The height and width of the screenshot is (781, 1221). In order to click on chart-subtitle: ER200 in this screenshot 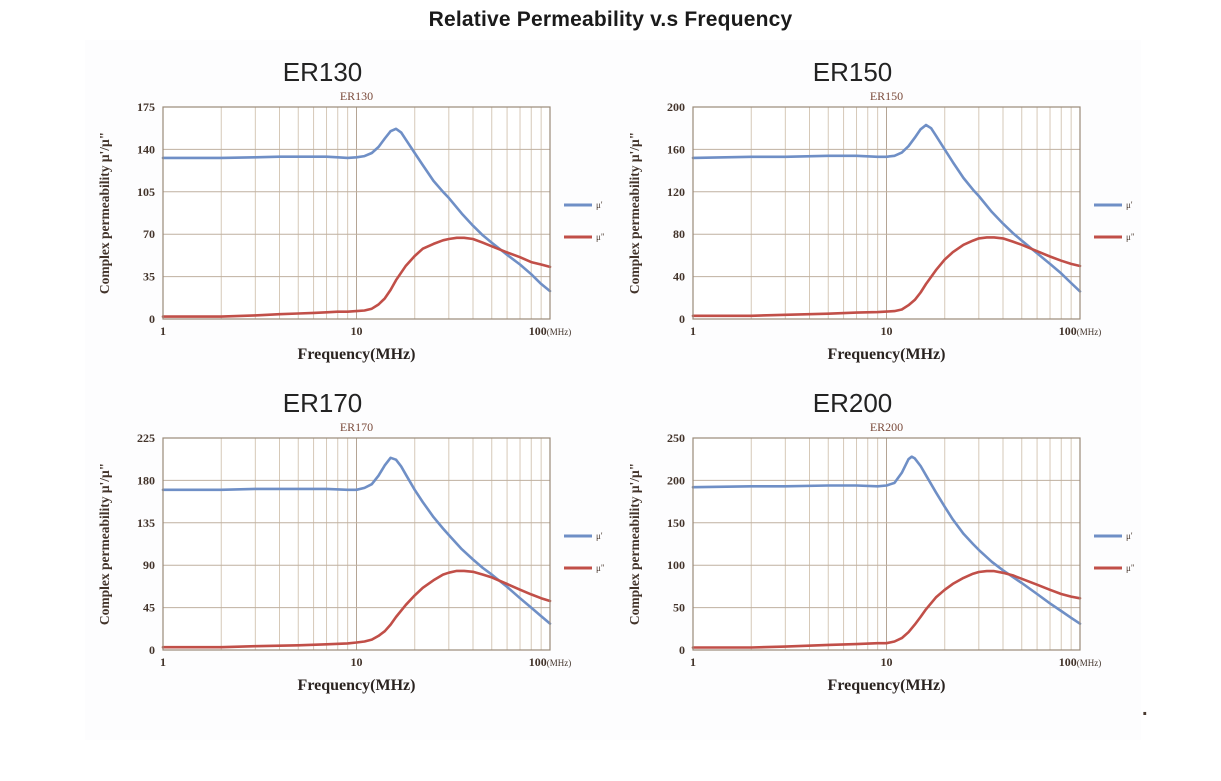, I will do `click(886, 427)`.